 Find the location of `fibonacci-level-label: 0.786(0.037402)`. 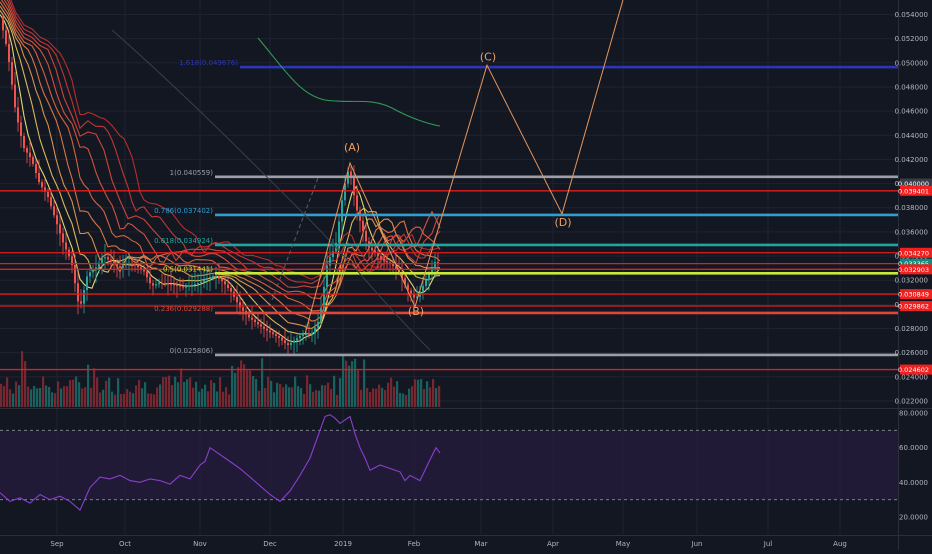

fibonacci-level-label: 0.786(0.037402) is located at coordinates (183, 211).